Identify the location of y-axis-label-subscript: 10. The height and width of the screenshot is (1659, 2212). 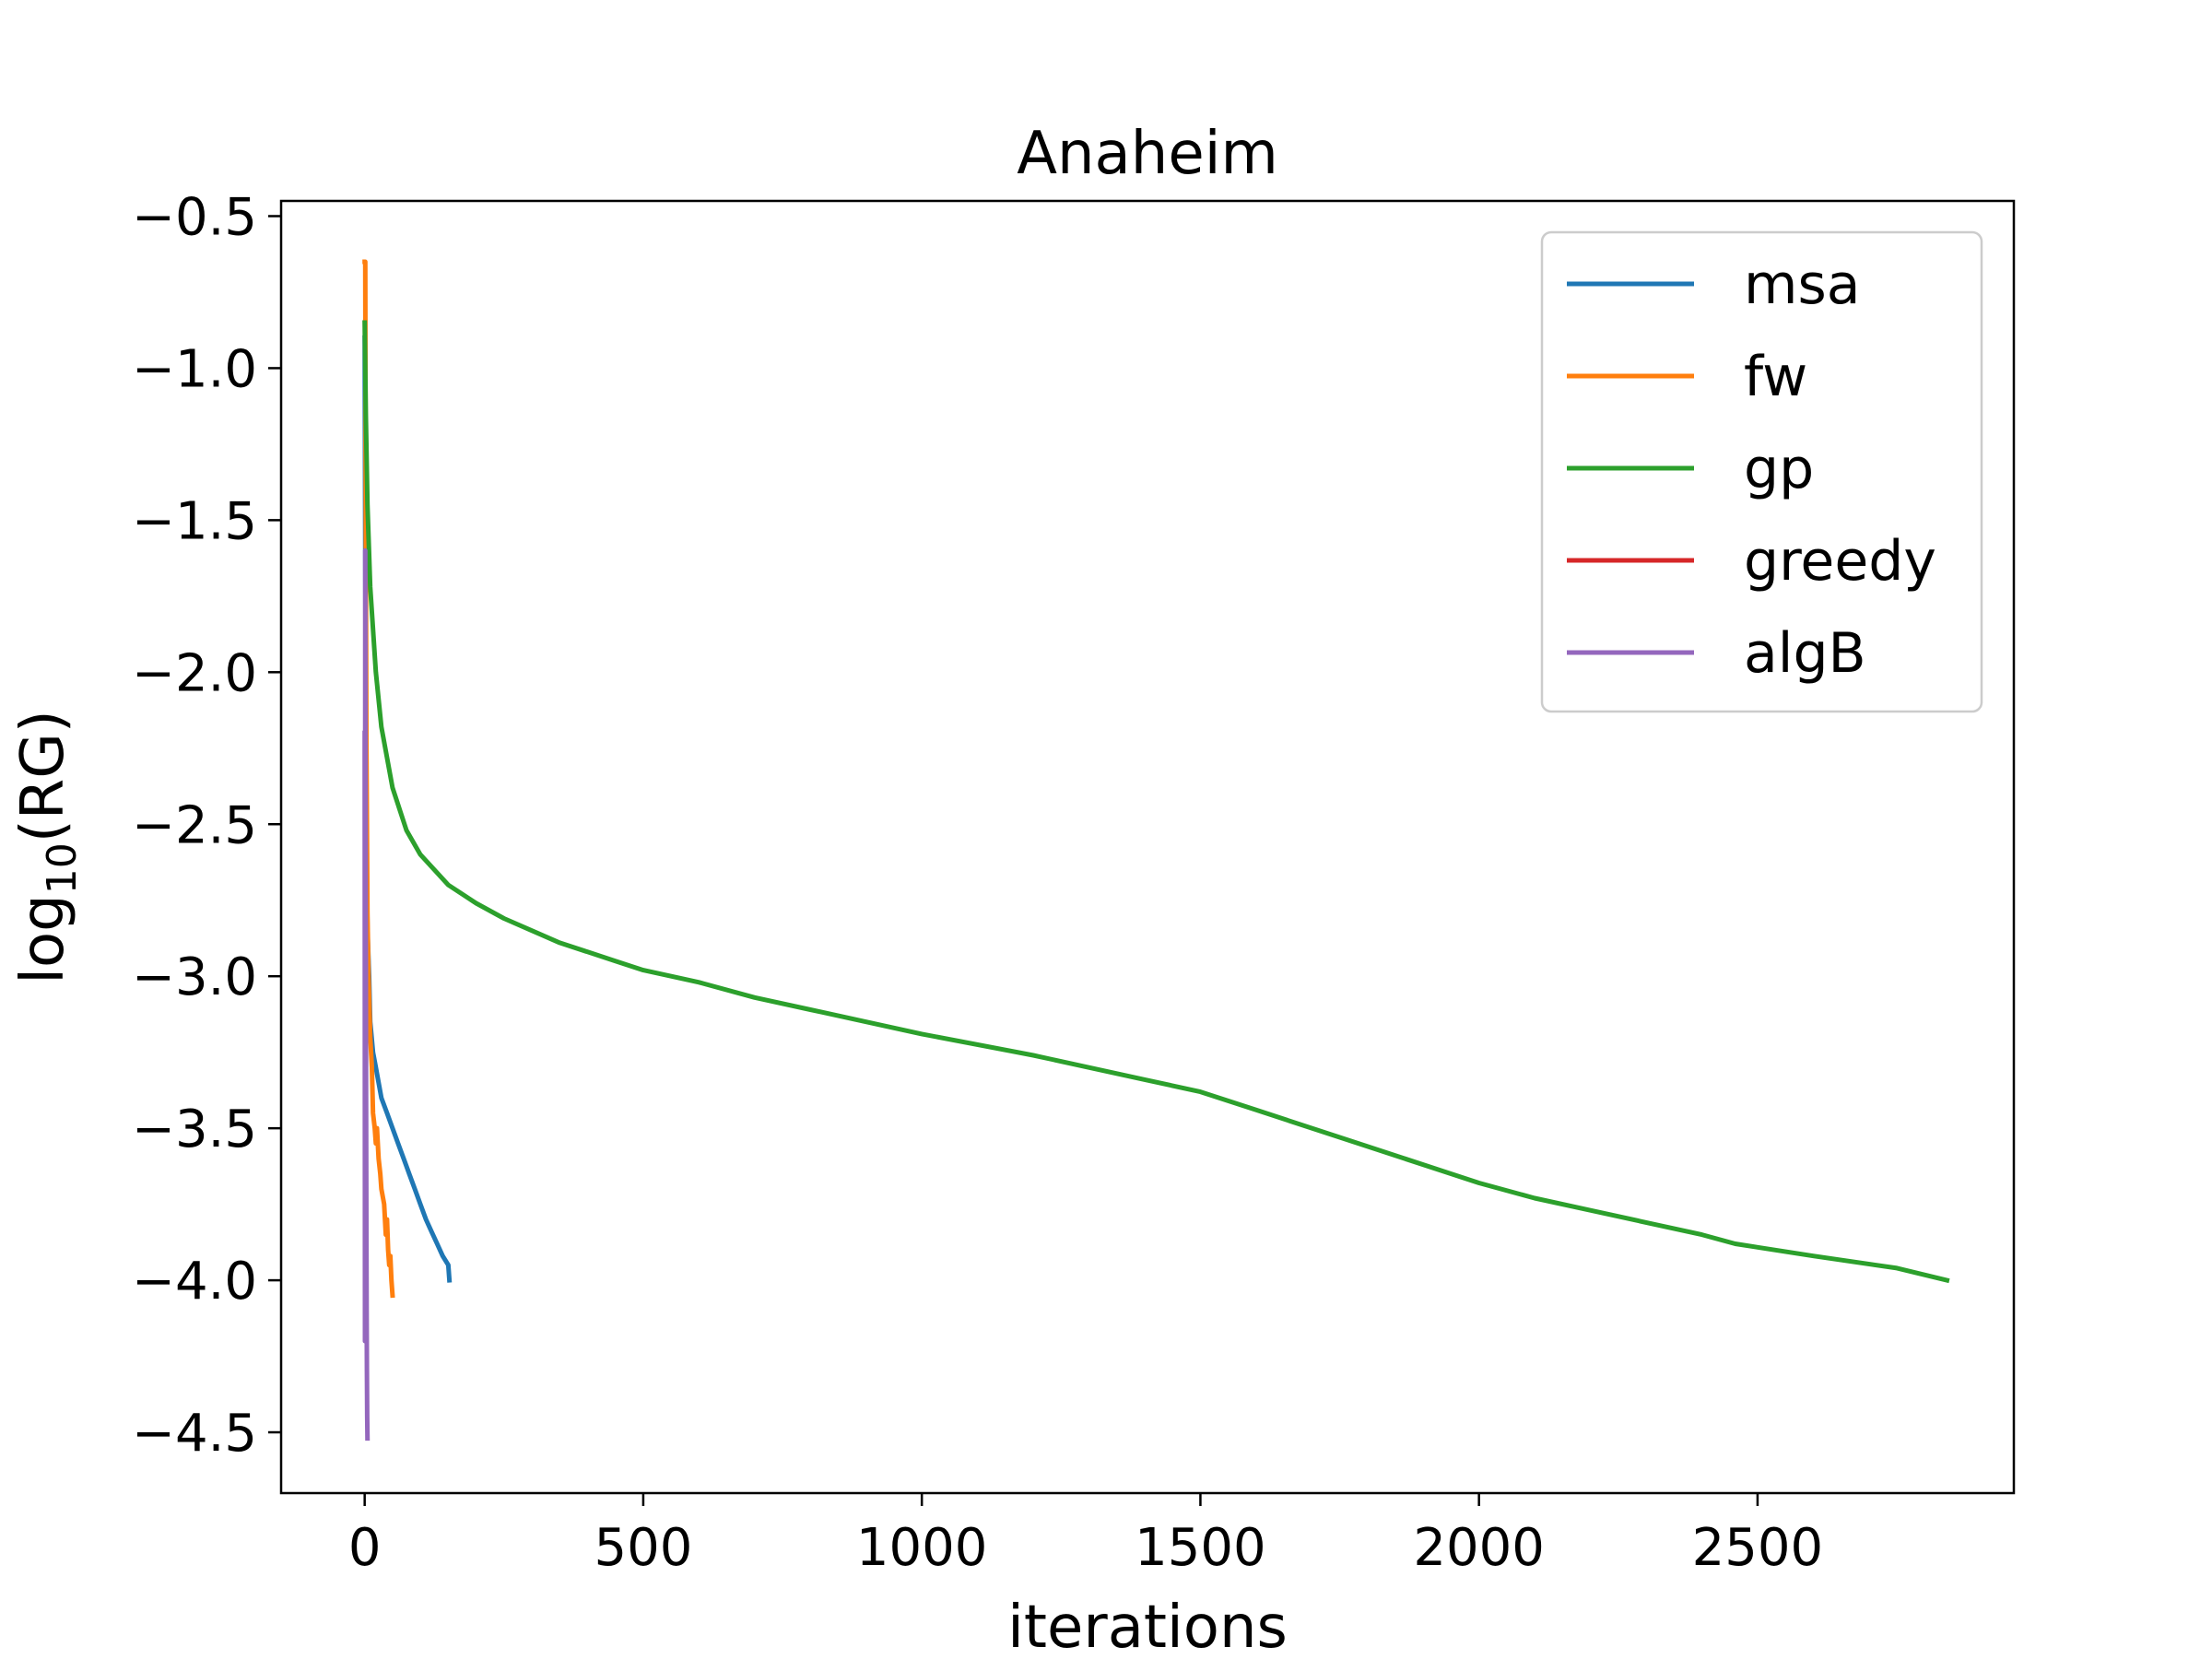
(62, 868).